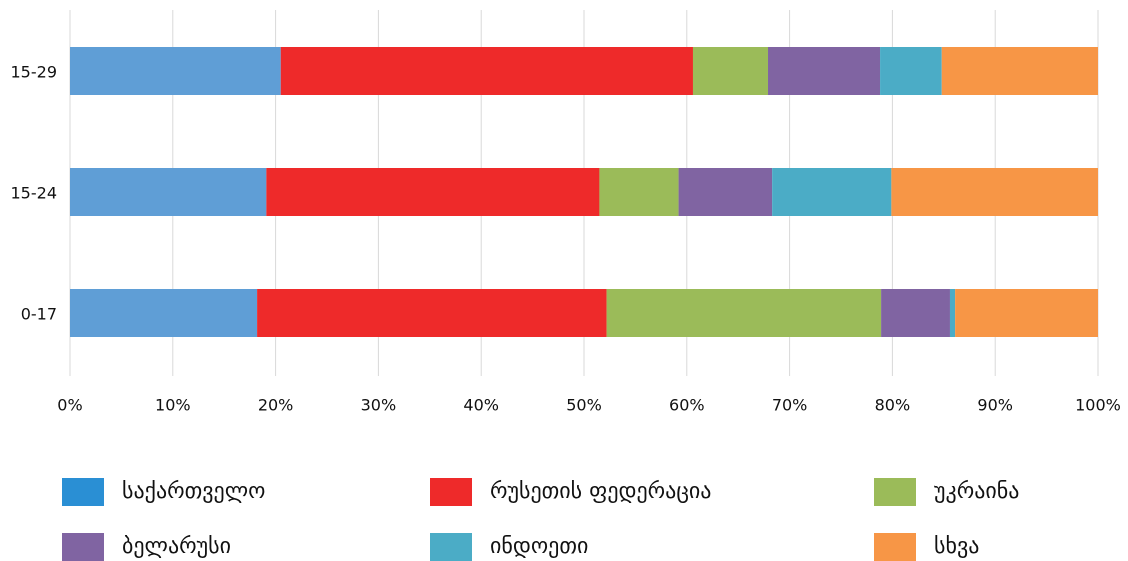 The height and width of the screenshot is (561, 1128). Describe the element at coordinates (34, 193) in the screenshot. I see `y-tick-label: 15-24` at that location.